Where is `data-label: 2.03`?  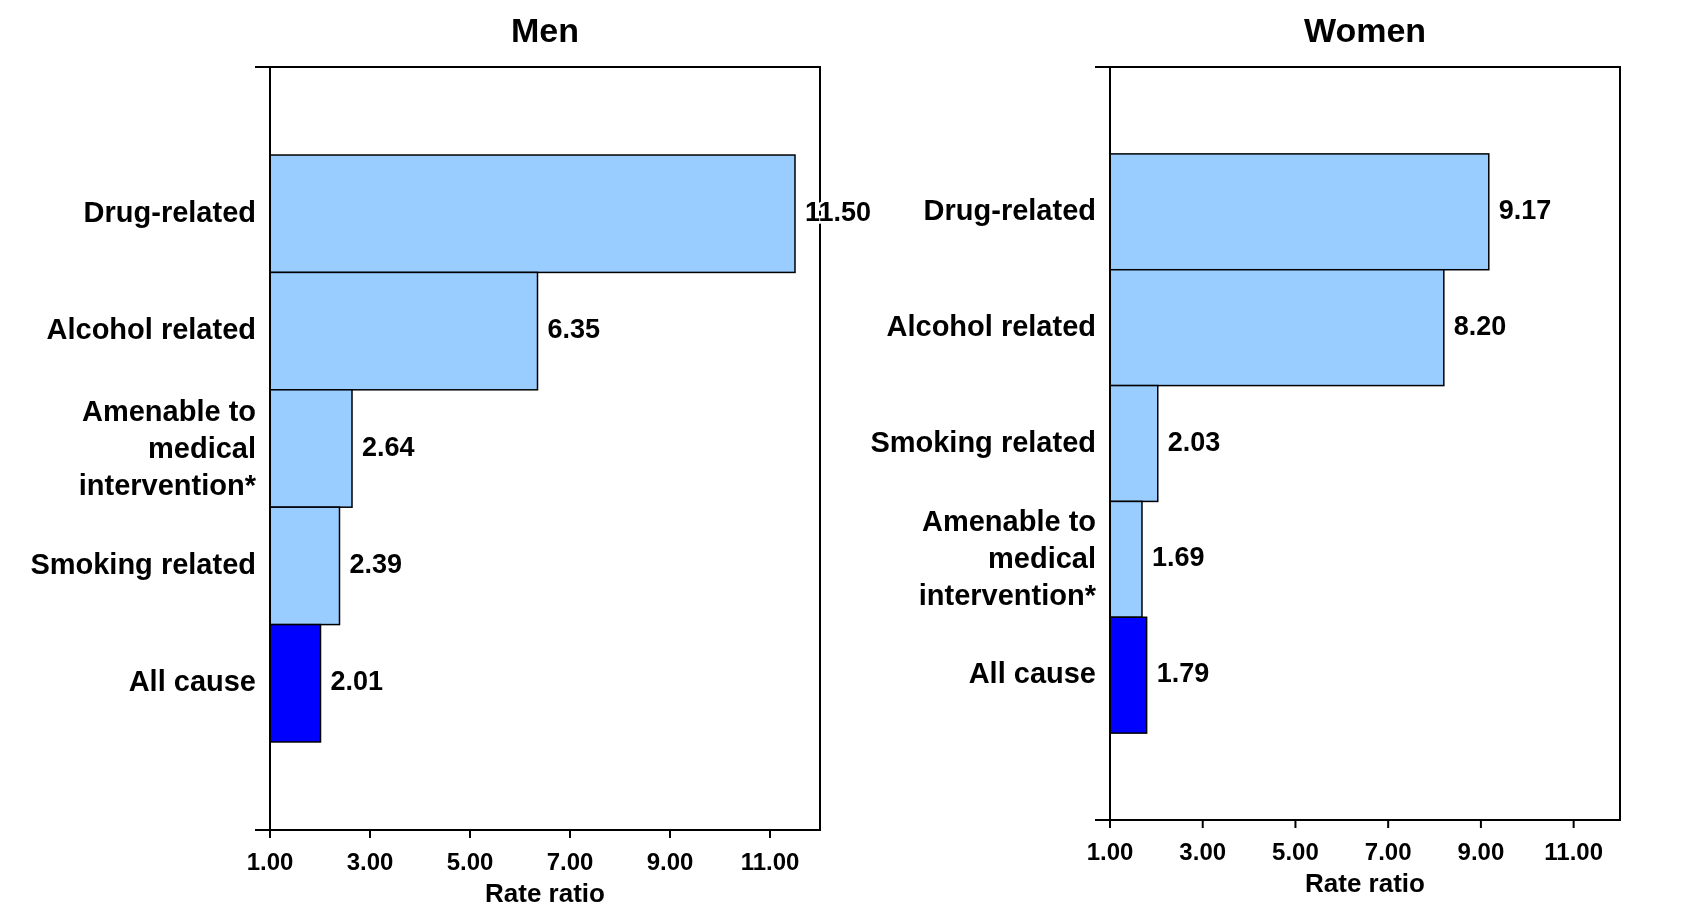 data-label: 2.03 is located at coordinates (1194, 441).